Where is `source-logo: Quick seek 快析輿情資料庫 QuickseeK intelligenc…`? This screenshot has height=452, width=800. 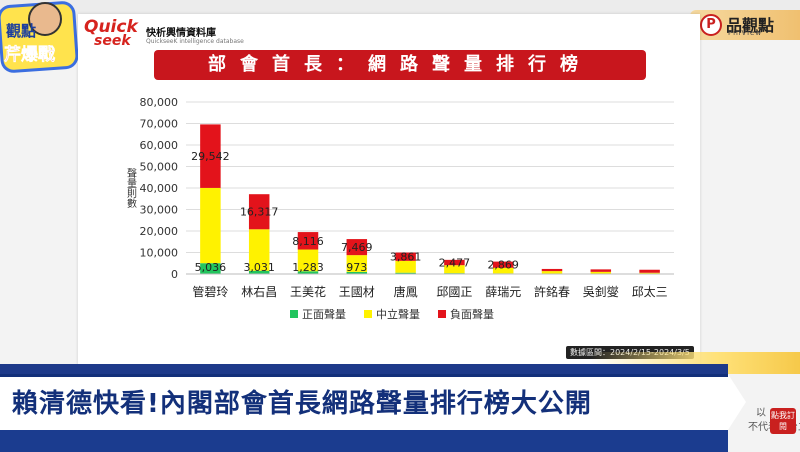
source-logo: Quick seek 快析輿情資料庫 QuickseeK intelligenc… is located at coordinates (164, 33).